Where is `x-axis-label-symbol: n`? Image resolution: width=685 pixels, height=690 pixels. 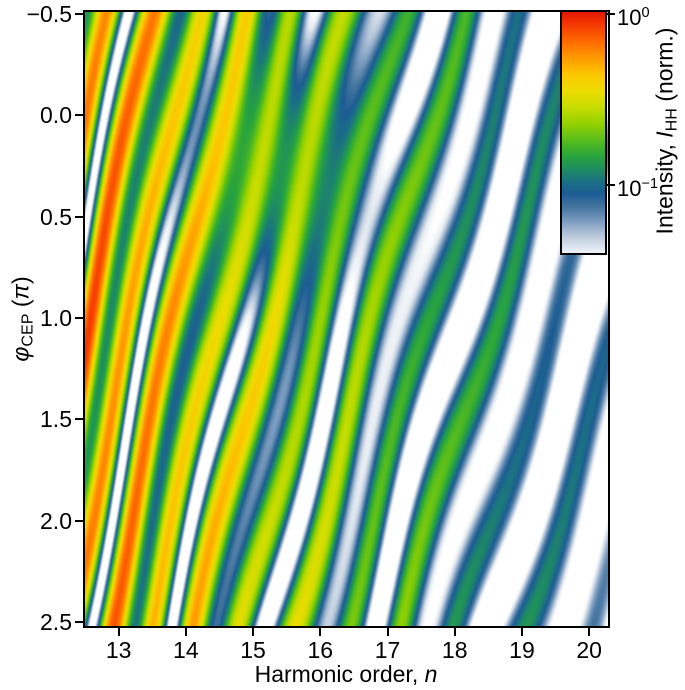
x-axis-label-symbol: n is located at coordinates (431, 674).